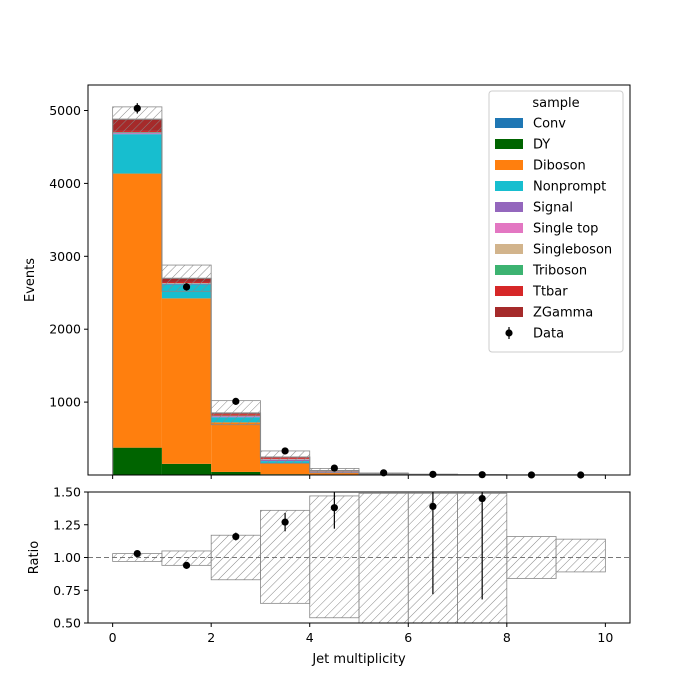  Describe the element at coordinates (113, 637) in the screenshot. I see `x-tick-label-0: 0` at that location.